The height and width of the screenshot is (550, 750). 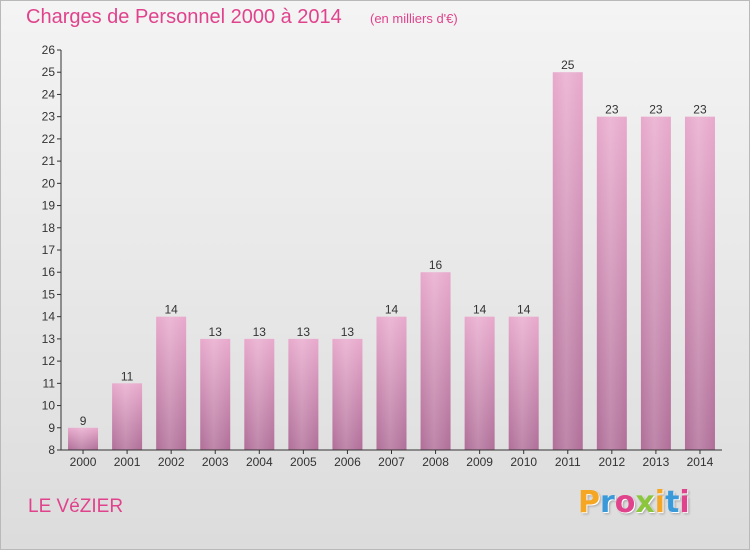 What do you see at coordinates (436, 265) in the screenshot?
I see `data-label: 16` at bounding box center [436, 265].